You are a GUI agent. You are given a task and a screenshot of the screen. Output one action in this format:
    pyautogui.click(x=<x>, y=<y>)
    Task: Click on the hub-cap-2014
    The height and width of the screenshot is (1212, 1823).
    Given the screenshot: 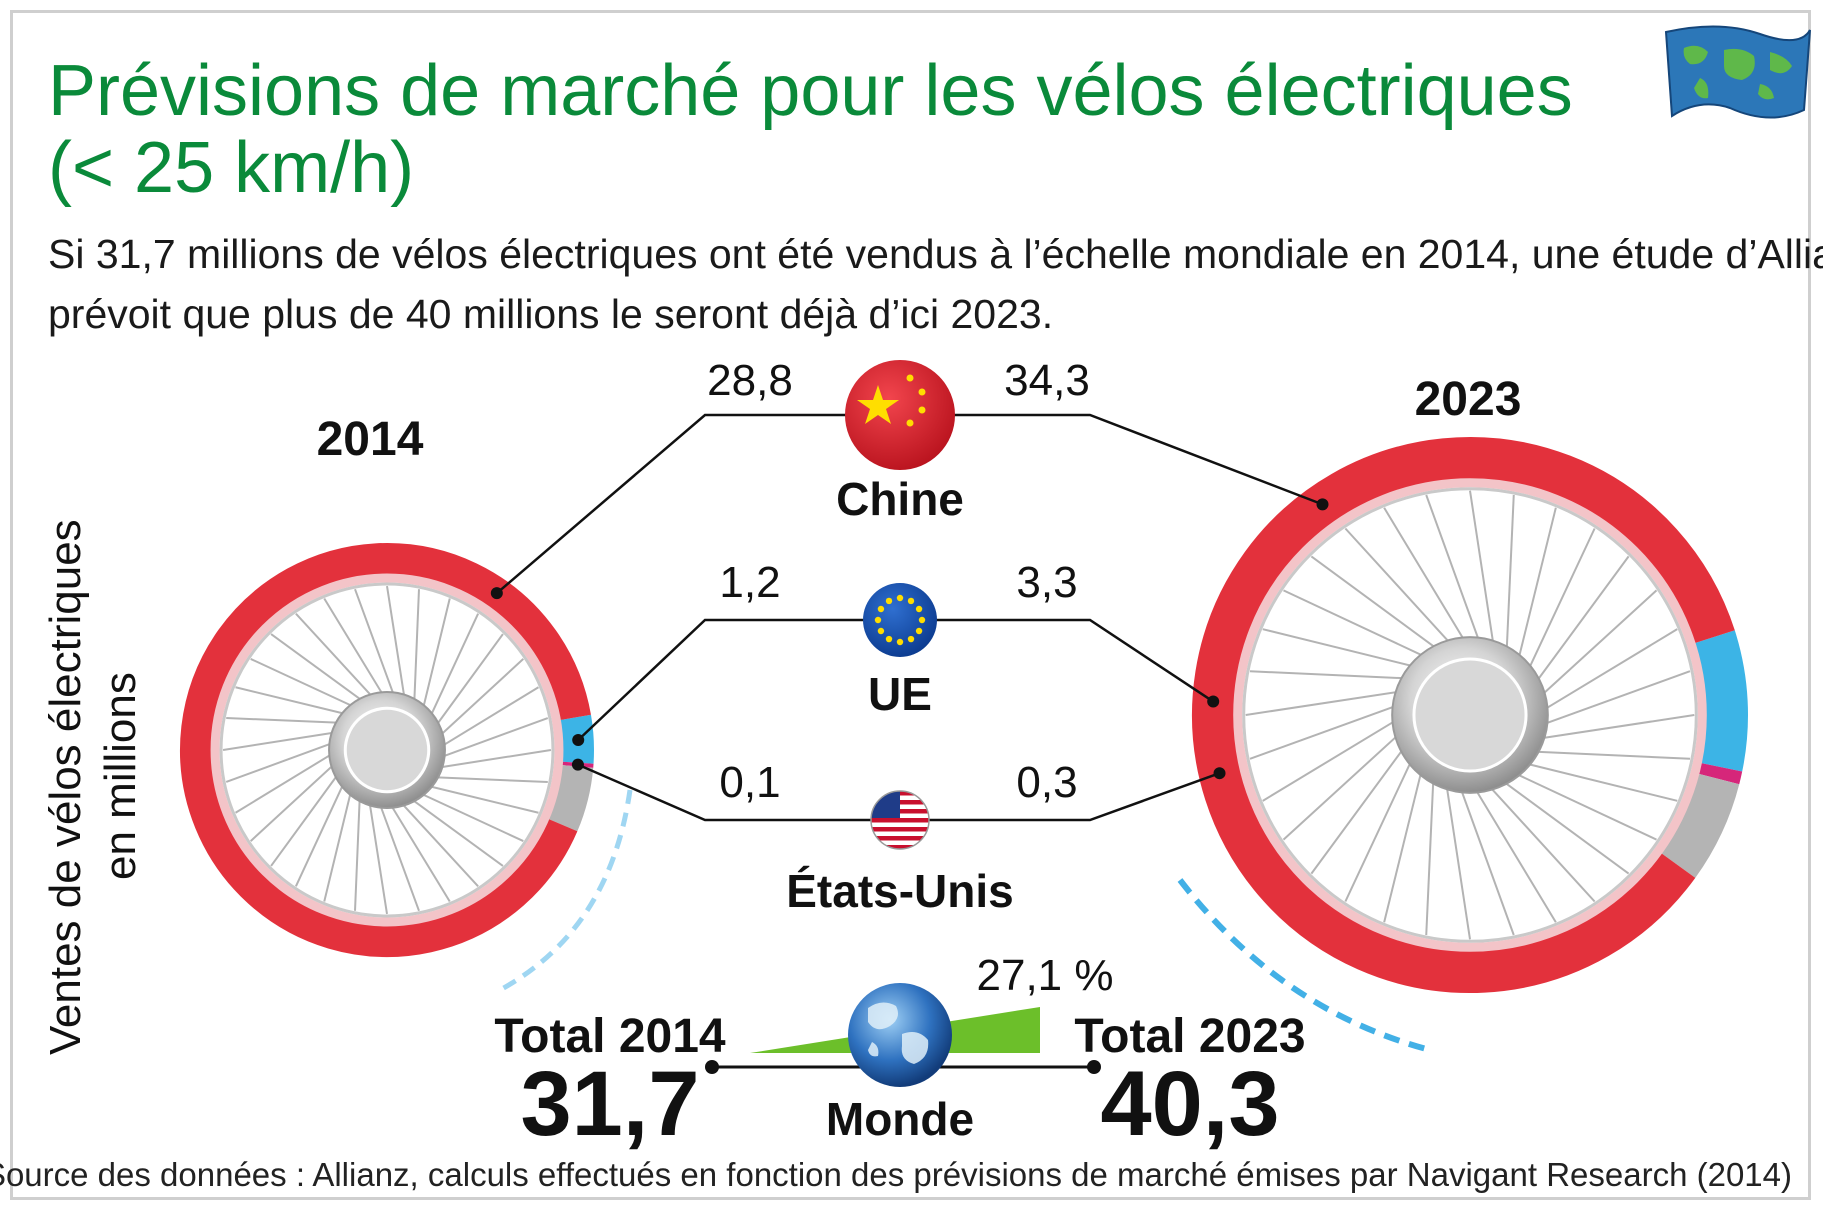 What is the action you would take?
    pyautogui.click(x=387, y=750)
    